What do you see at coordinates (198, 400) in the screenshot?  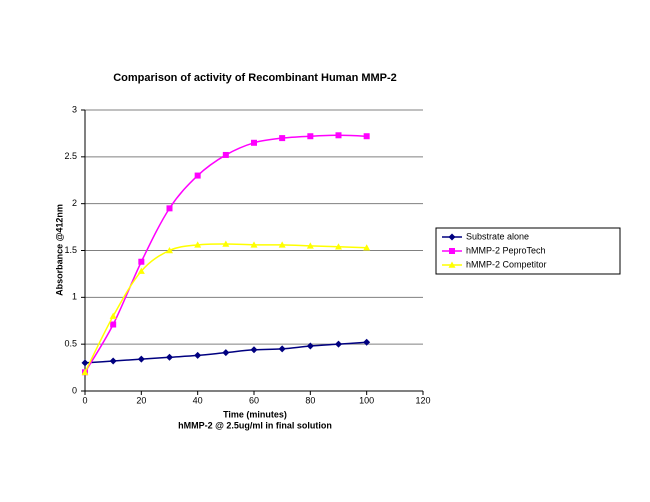 I see `x-tick-label: 40` at bounding box center [198, 400].